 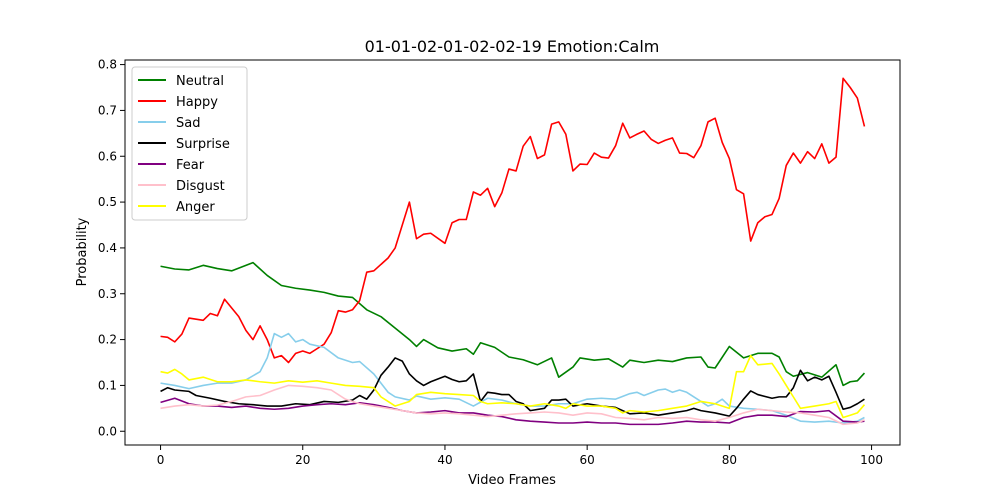 I want to click on y-tick-label: 0.7, so click(x=107, y=110).